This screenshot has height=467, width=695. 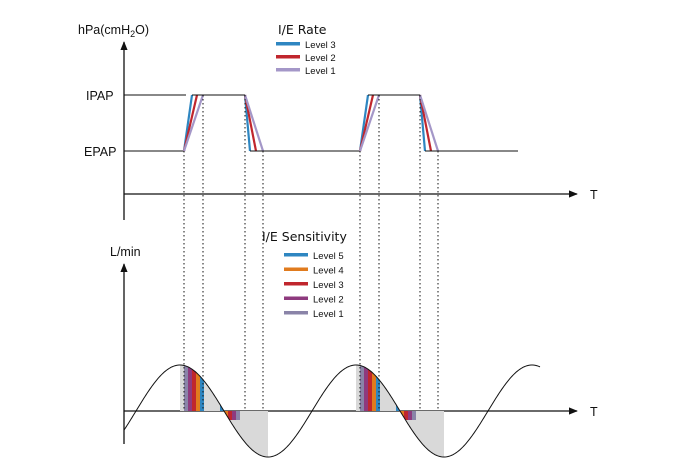 I want to click on ie-sensitivity-legend-title: I/E Sensitivity, so click(x=304, y=236).